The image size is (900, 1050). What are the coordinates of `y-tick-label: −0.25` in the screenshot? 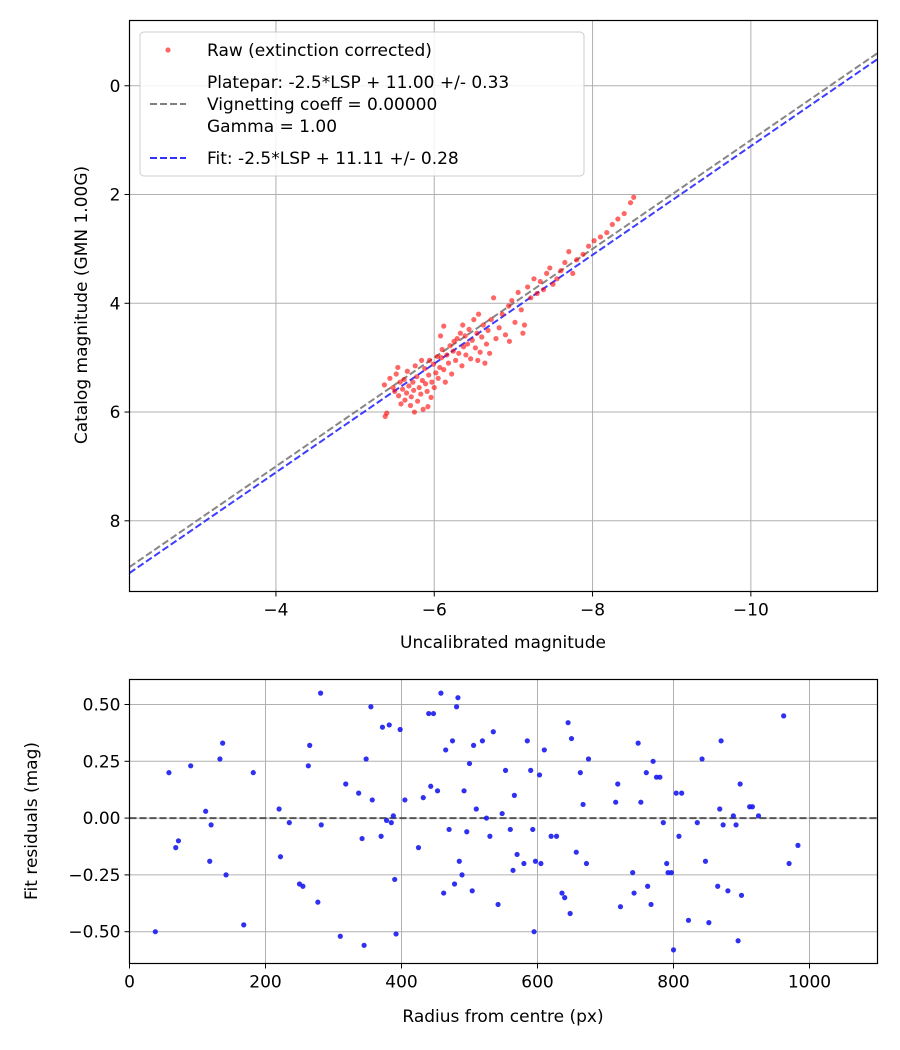 It's located at (94, 876).